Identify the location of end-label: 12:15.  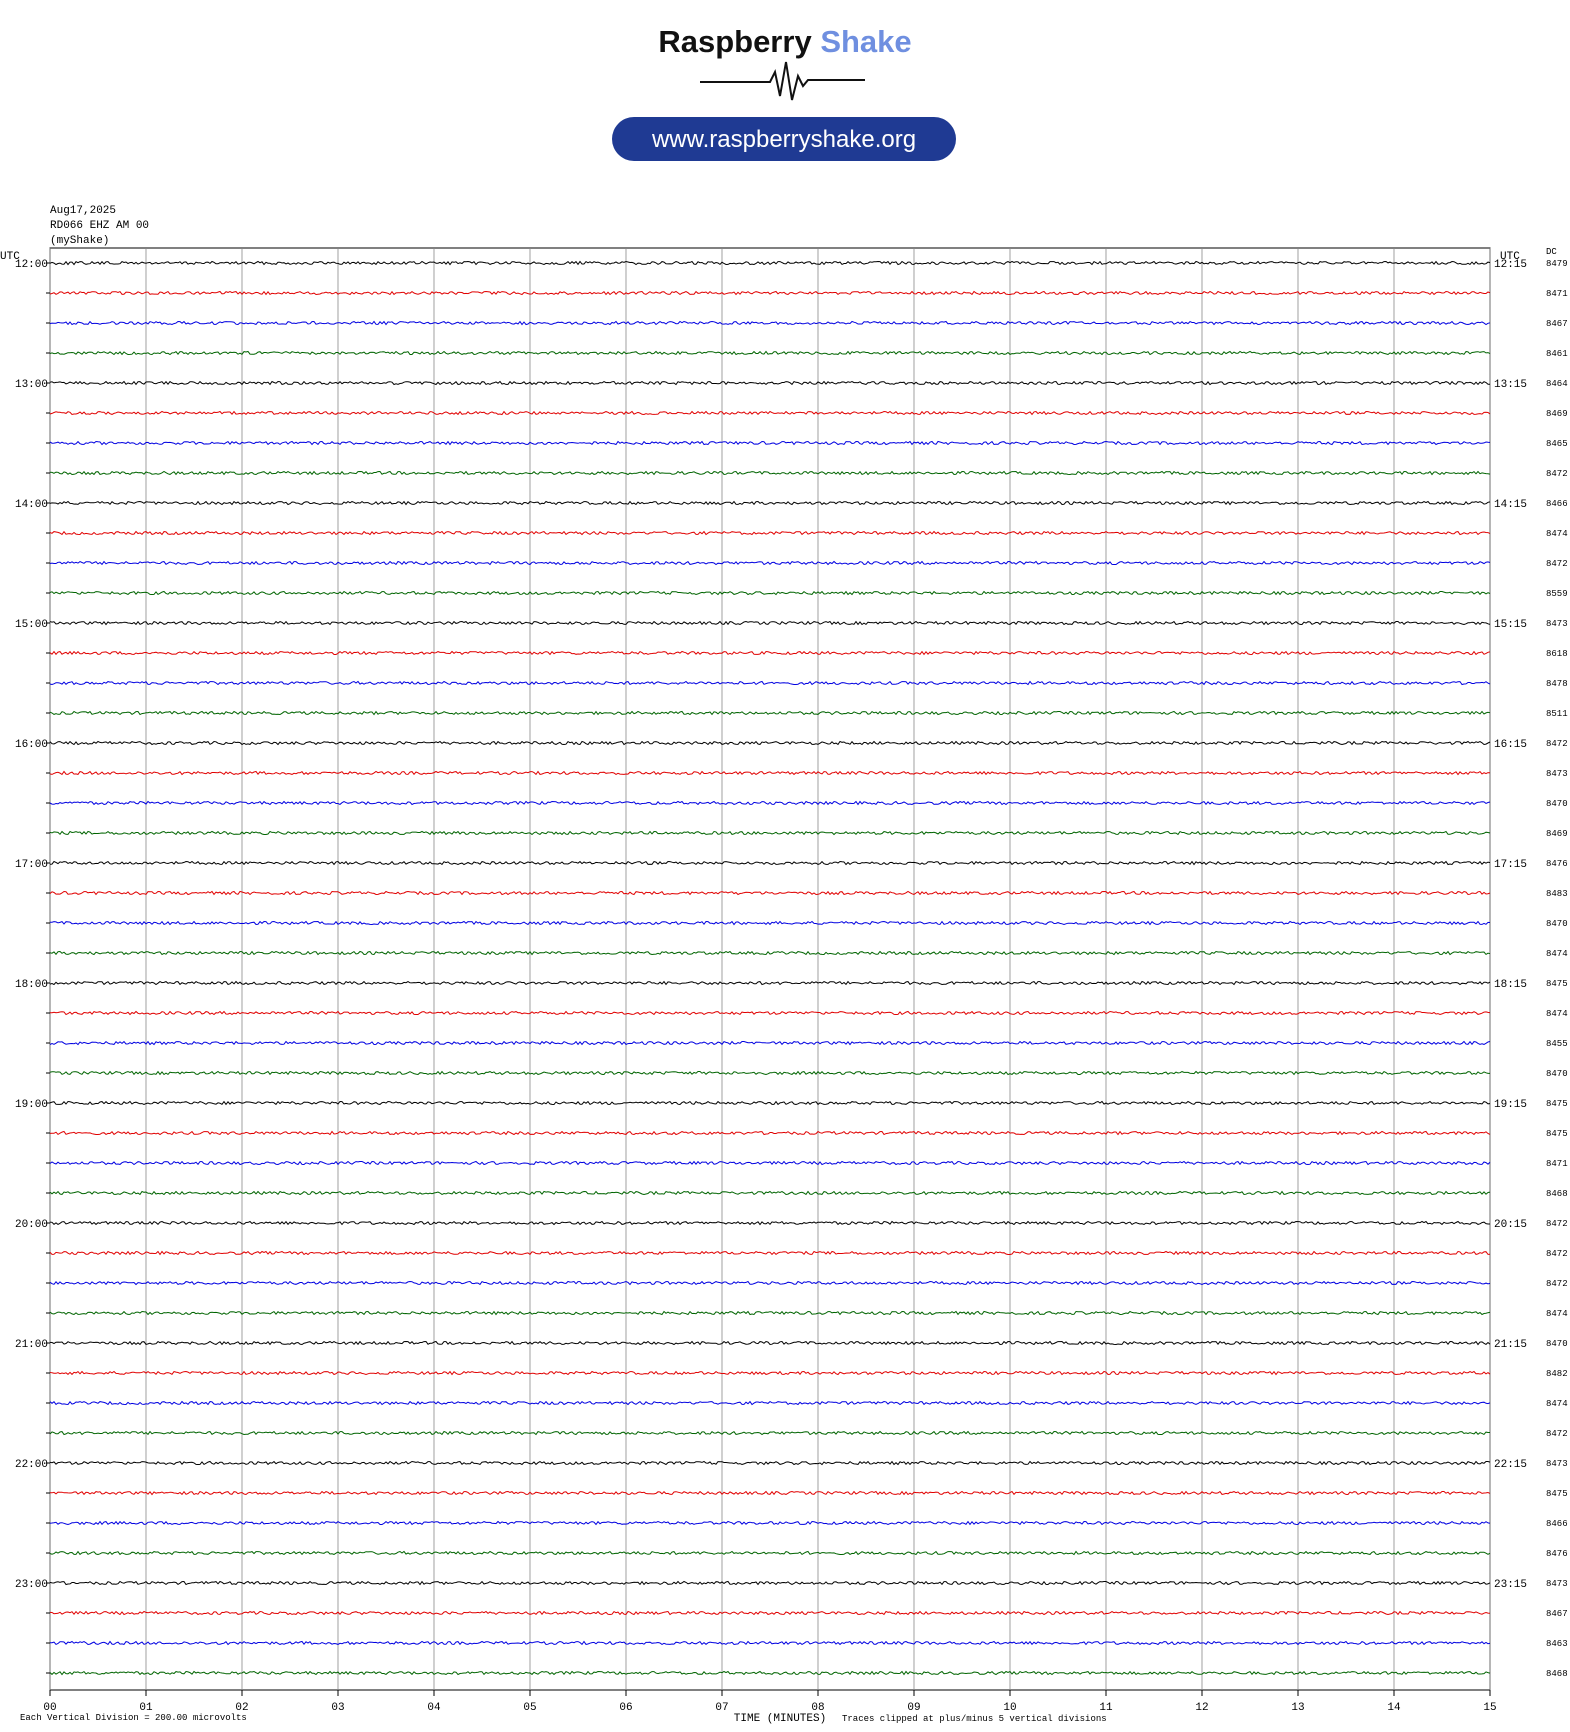
(1510, 265).